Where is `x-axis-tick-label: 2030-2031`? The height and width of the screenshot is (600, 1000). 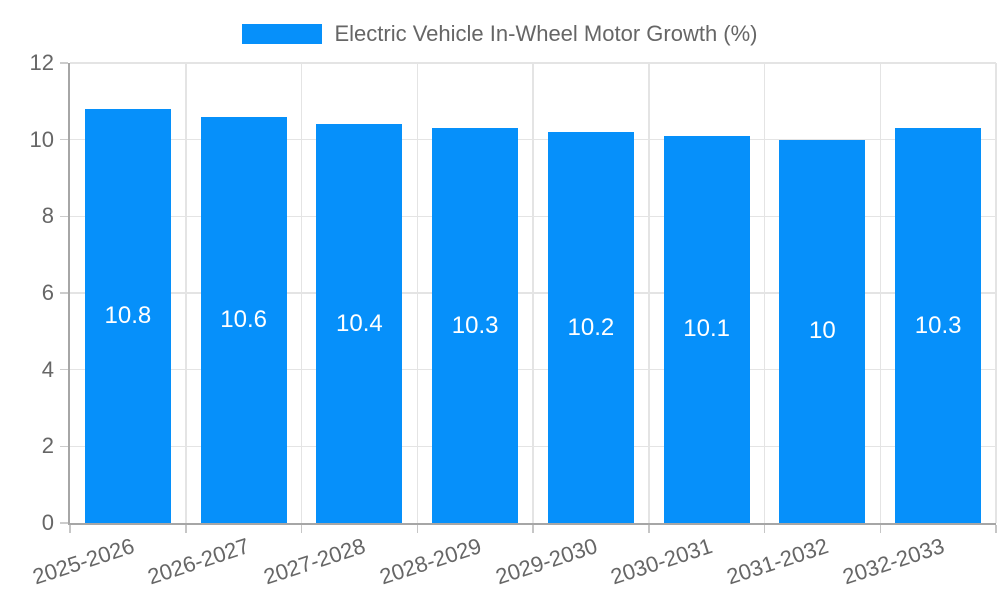
x-axis-tick-label: 2030-2031 is located at coordinates (661, 561).